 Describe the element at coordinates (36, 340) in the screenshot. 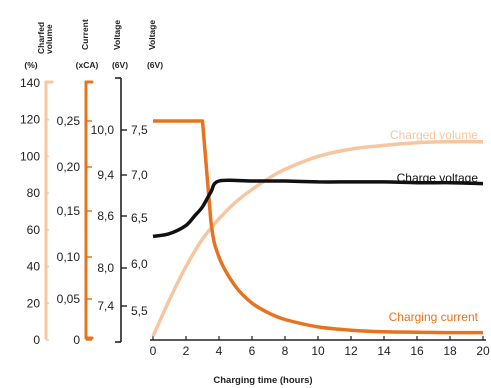

I see `tick-label-volume: 0` at that location.